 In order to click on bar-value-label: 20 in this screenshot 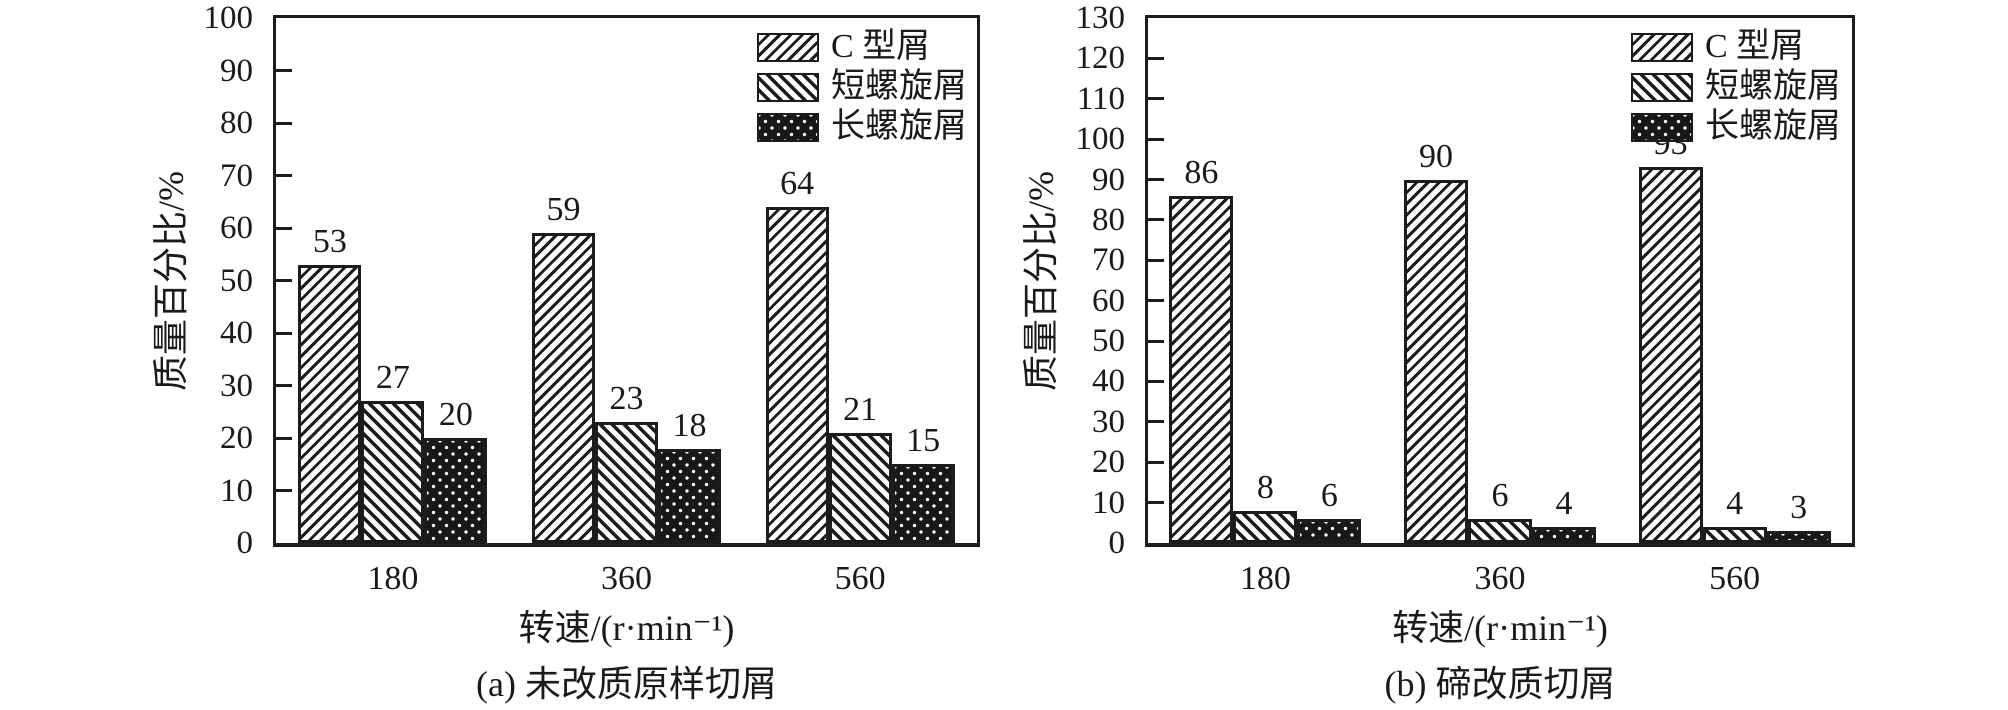, I will do `click(455, 414)`.